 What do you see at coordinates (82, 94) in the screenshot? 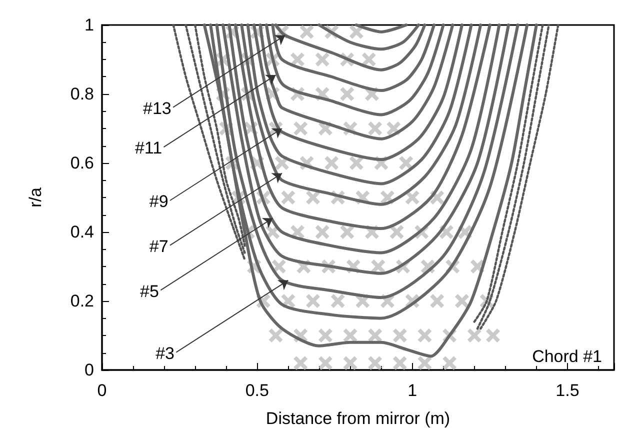
I see `y-tick-label: 0.8` at bounding box center [82, 94].